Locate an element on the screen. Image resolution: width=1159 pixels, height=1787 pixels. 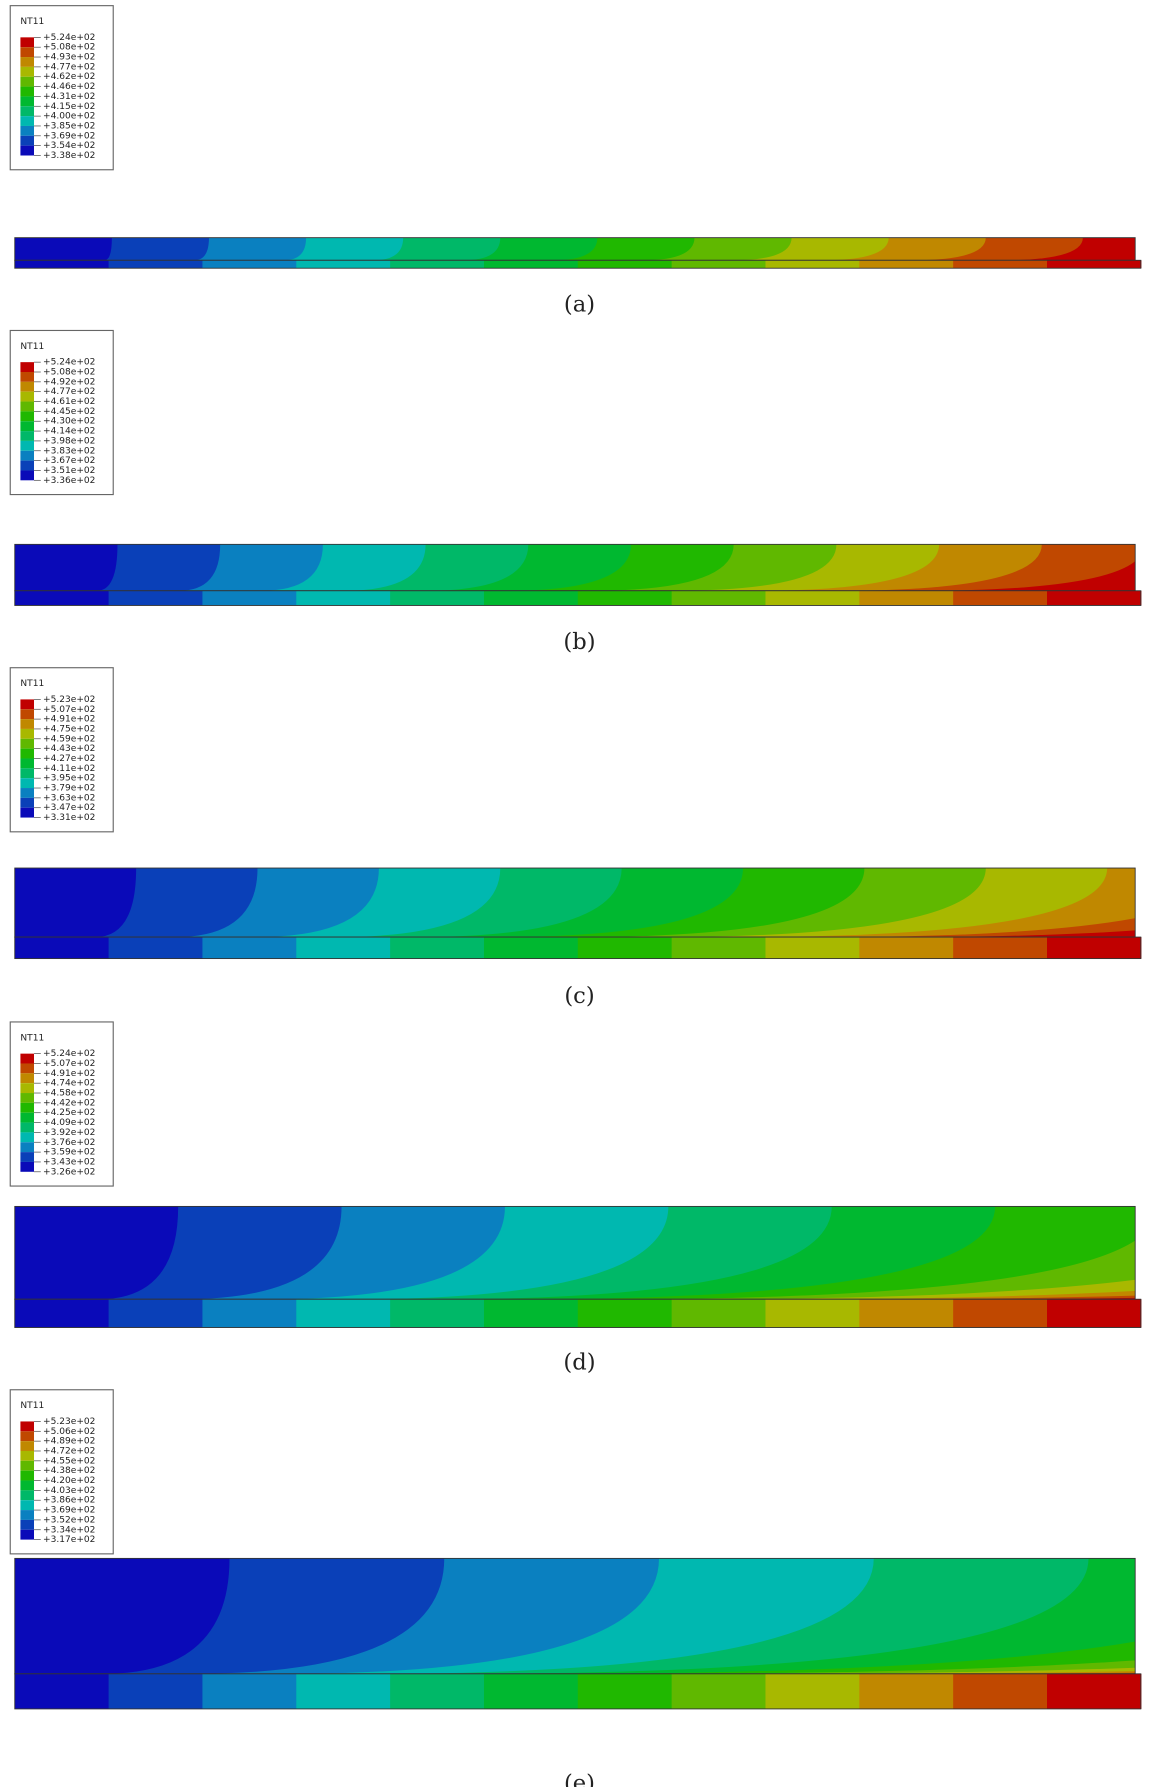
legend-label: +5.23e+02 is located at coordinates (69, 1422).